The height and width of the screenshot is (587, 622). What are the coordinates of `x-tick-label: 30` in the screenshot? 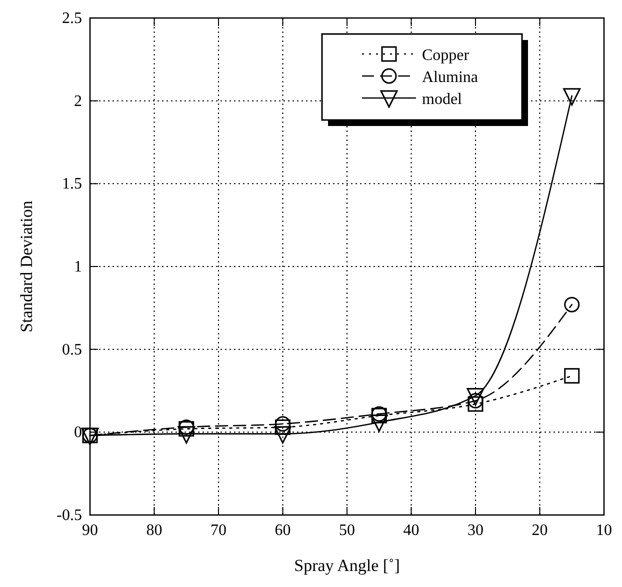 It's located at (476, 530).